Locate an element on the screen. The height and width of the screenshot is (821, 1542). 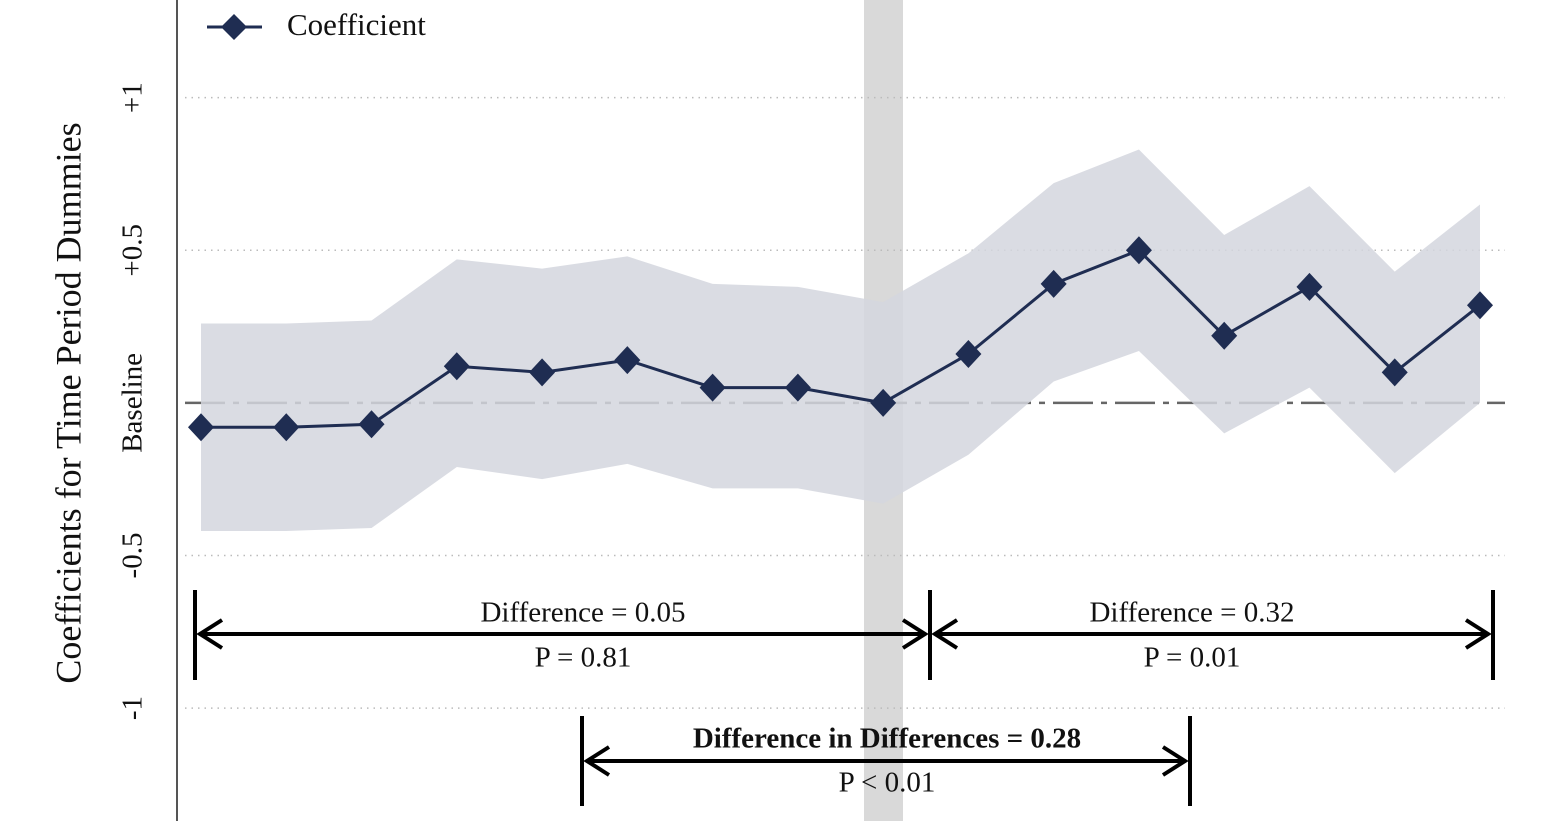
annotation: Difference = 0.05 is located at coordinates (582, 613).